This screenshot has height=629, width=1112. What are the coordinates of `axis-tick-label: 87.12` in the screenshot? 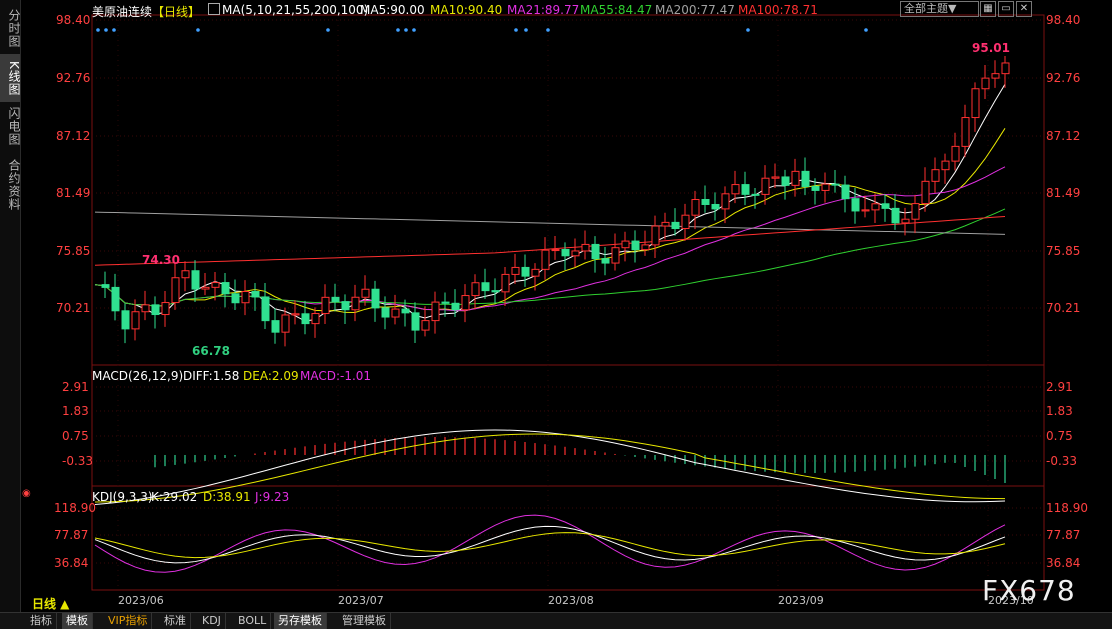 It's located at (1063, 136).